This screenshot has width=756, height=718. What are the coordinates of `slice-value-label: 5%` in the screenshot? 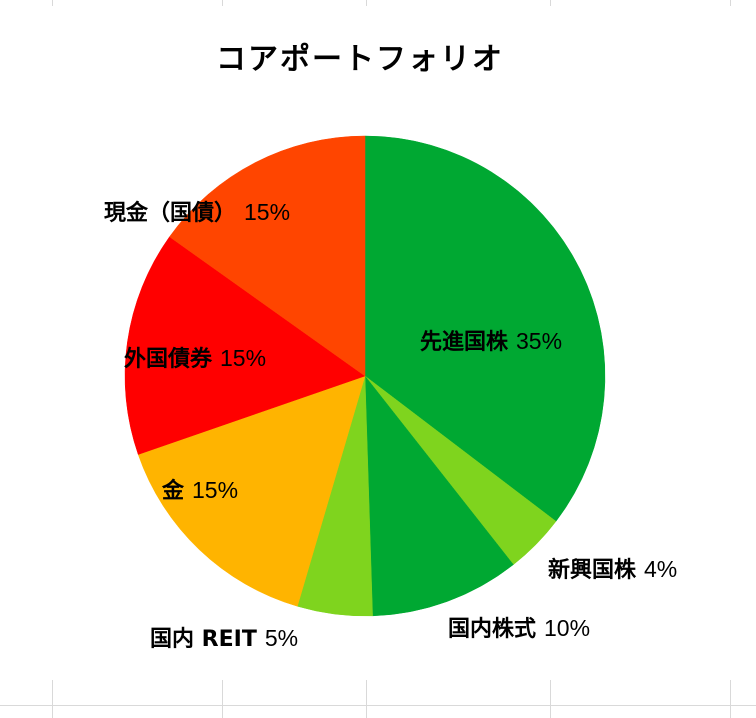 It's located at (281, 638).